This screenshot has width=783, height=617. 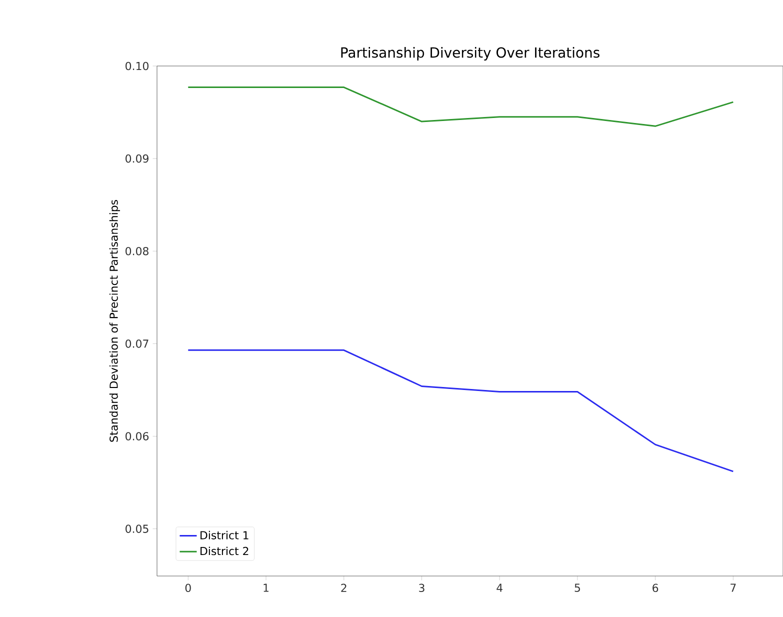 I want to click on x-tick-label: 7, so click(x=733, y=588).